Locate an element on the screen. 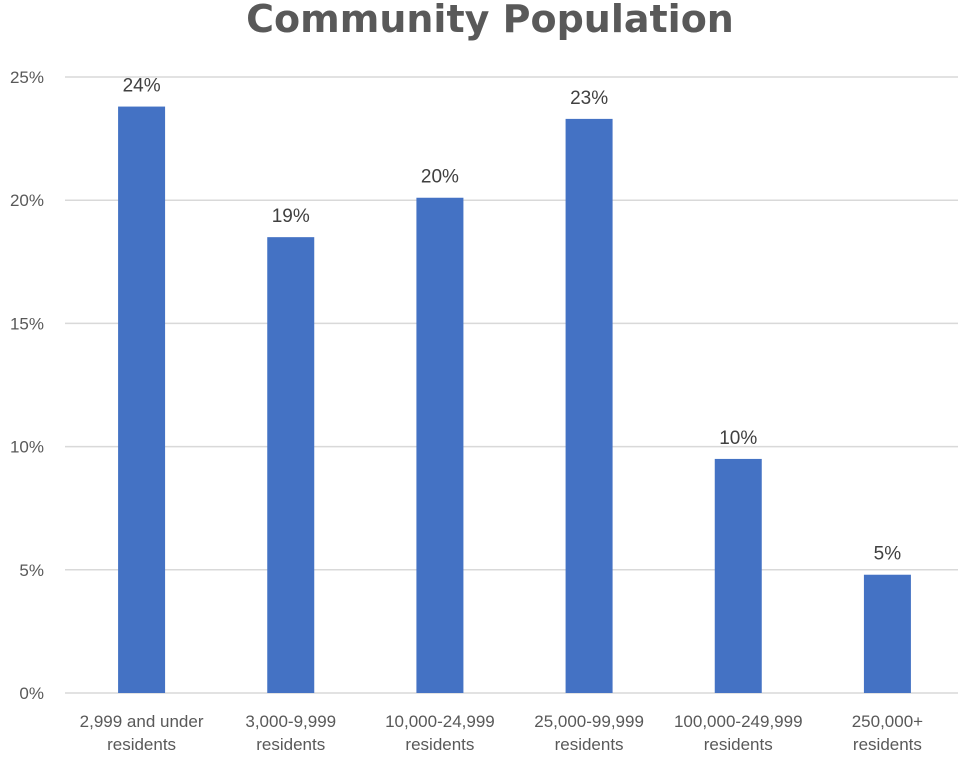 The height and width of the screenshot is (758, 961). y-tick-label: 0% is located at coordinates (31, 693).